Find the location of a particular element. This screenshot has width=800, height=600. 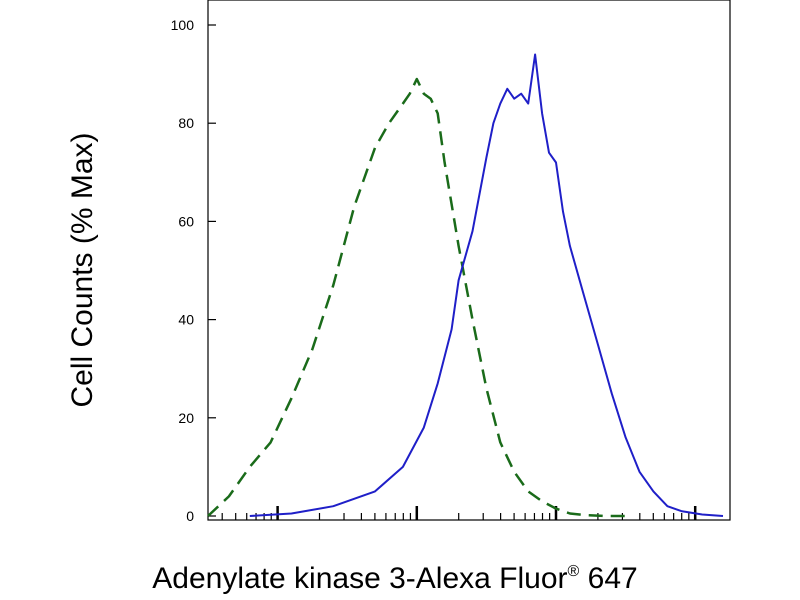

y-tick-label: 100 is located at coordinates (183, 25).